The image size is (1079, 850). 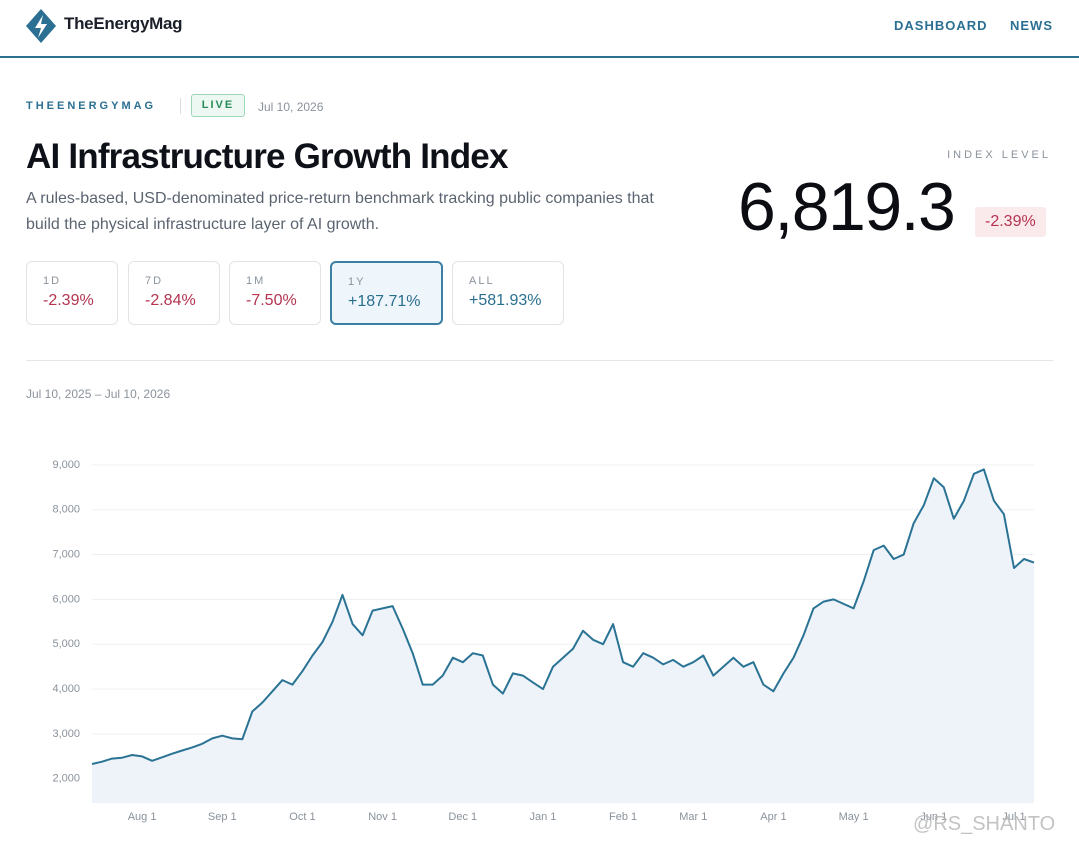 I want to click on period-card: ALL +581.93%, so click(x=508, y=293).